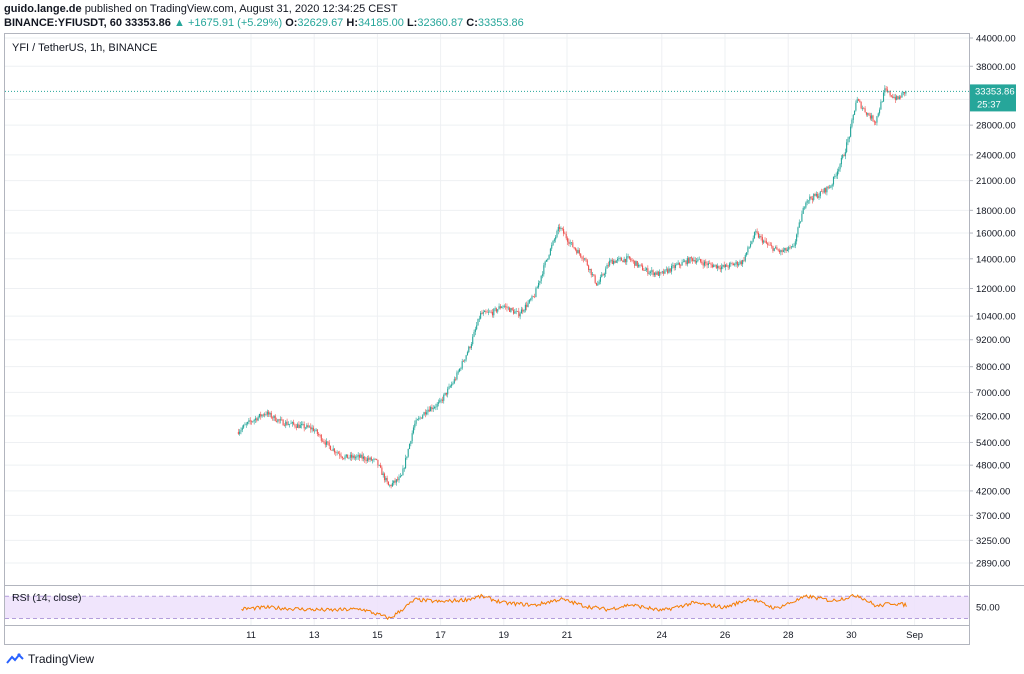  I want to click on author: guido.lange.de, so click(43, 9).